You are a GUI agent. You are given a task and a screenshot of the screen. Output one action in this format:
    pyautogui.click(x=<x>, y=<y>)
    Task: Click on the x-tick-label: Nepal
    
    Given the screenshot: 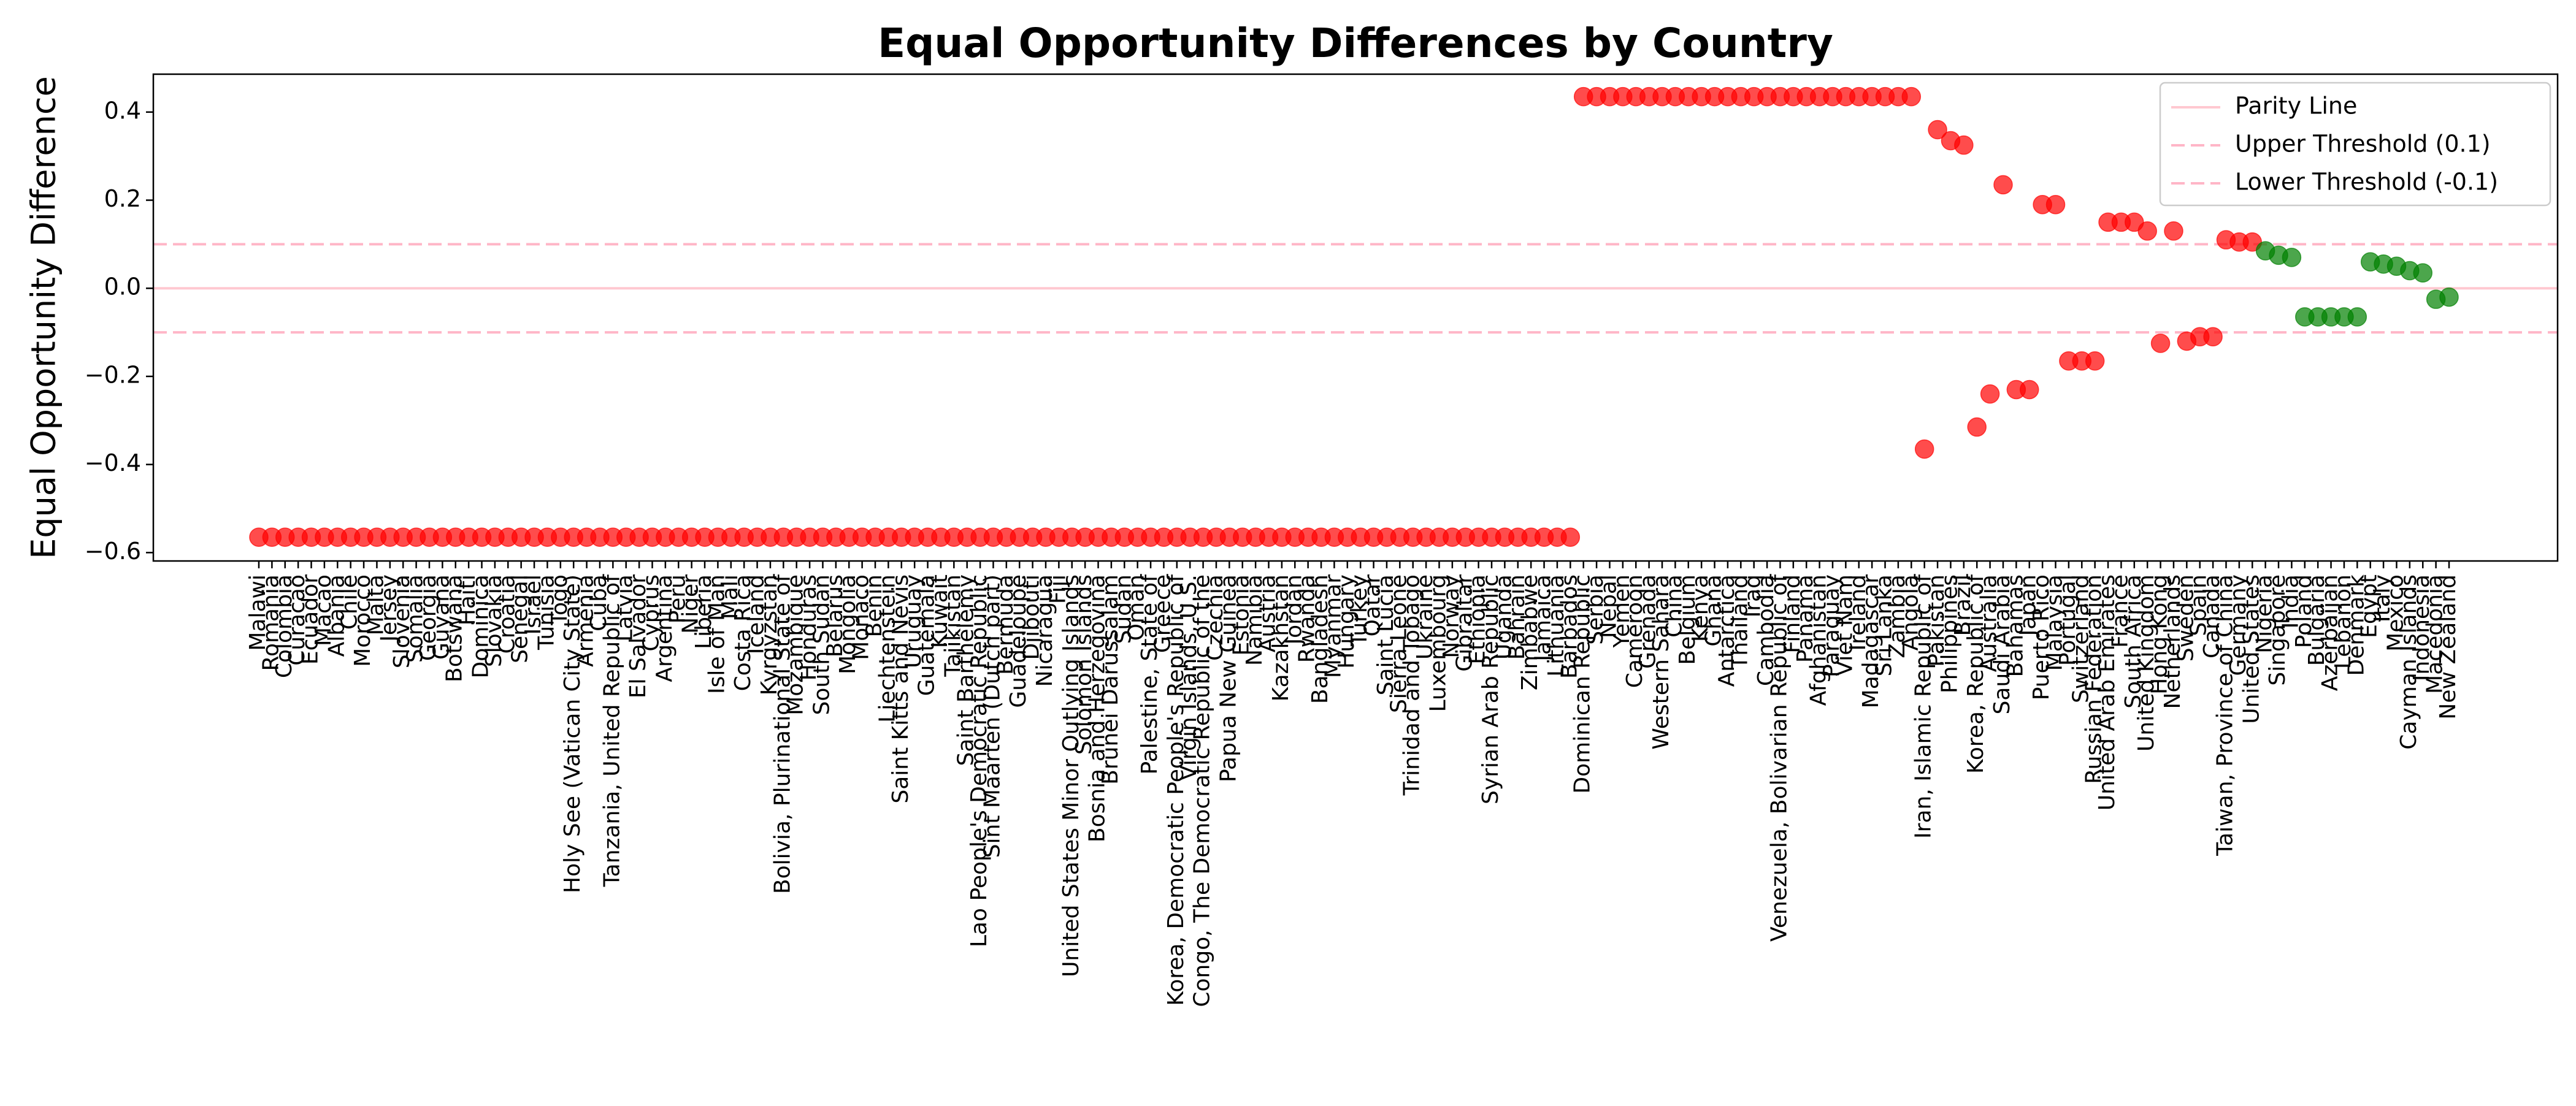 What is the action you would take?
    pyautogui.click(x=1608, y=606)
    